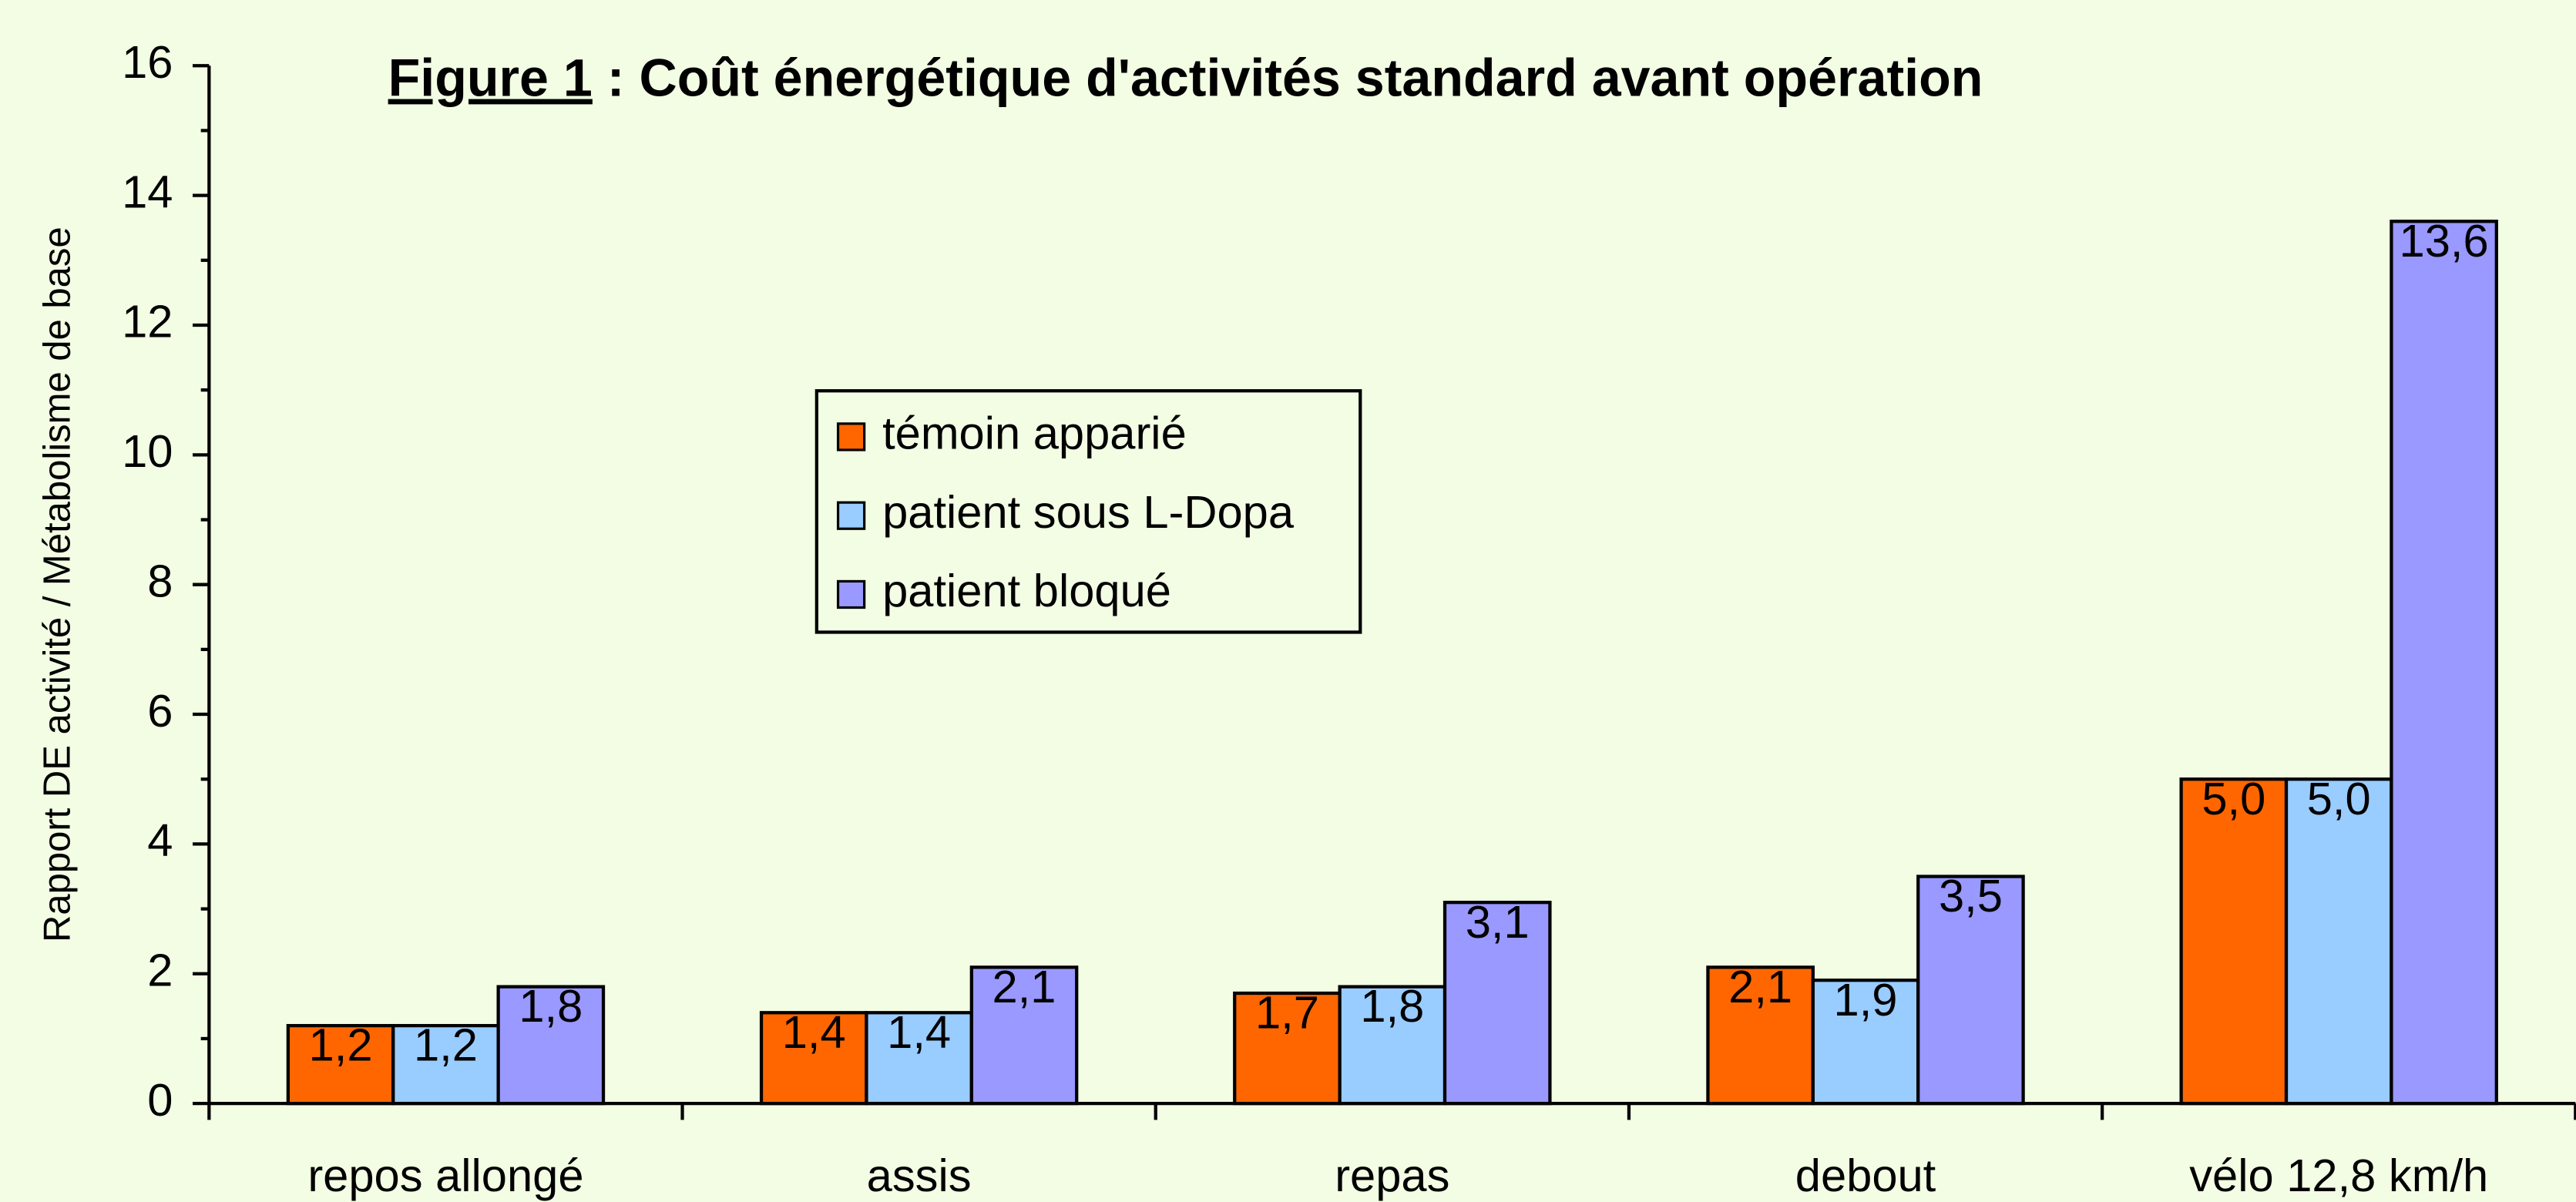 Image resolution: width=2576 pixels, height=1202 pixels. I want to click on y-tick-label: 6, so click(160, 711).